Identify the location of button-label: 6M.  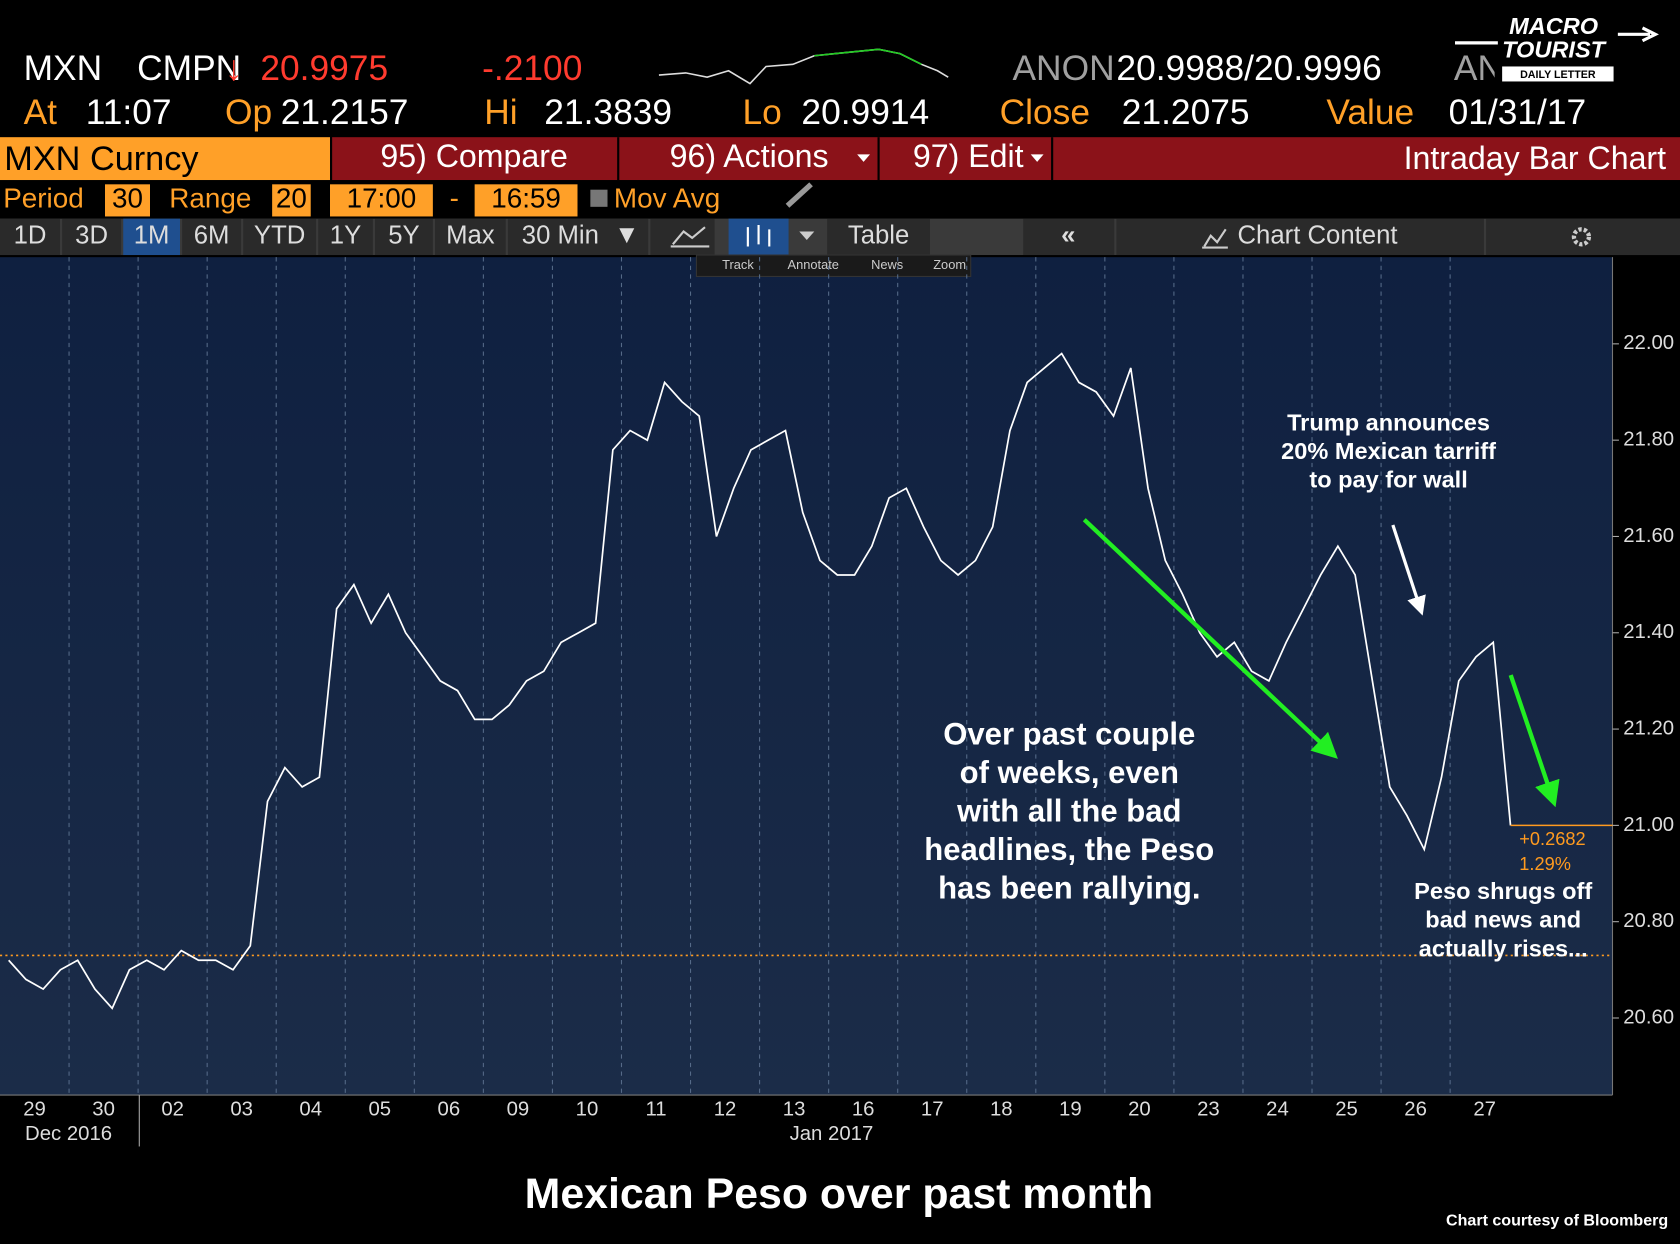
(212, 236).